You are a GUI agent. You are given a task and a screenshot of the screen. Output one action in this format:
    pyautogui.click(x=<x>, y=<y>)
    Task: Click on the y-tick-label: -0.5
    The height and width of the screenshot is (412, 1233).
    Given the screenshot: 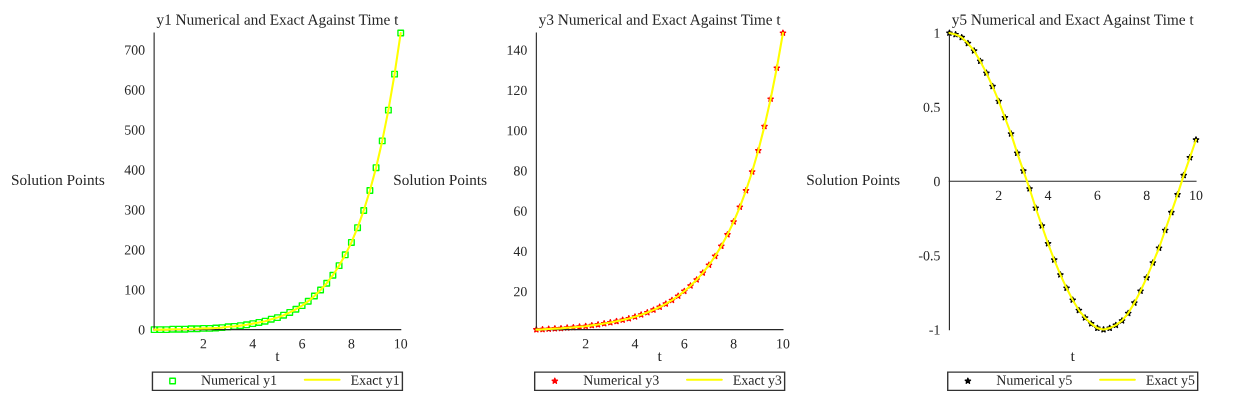 What is the action you would take?
    pyautogui.click(x=929, y=256)
    